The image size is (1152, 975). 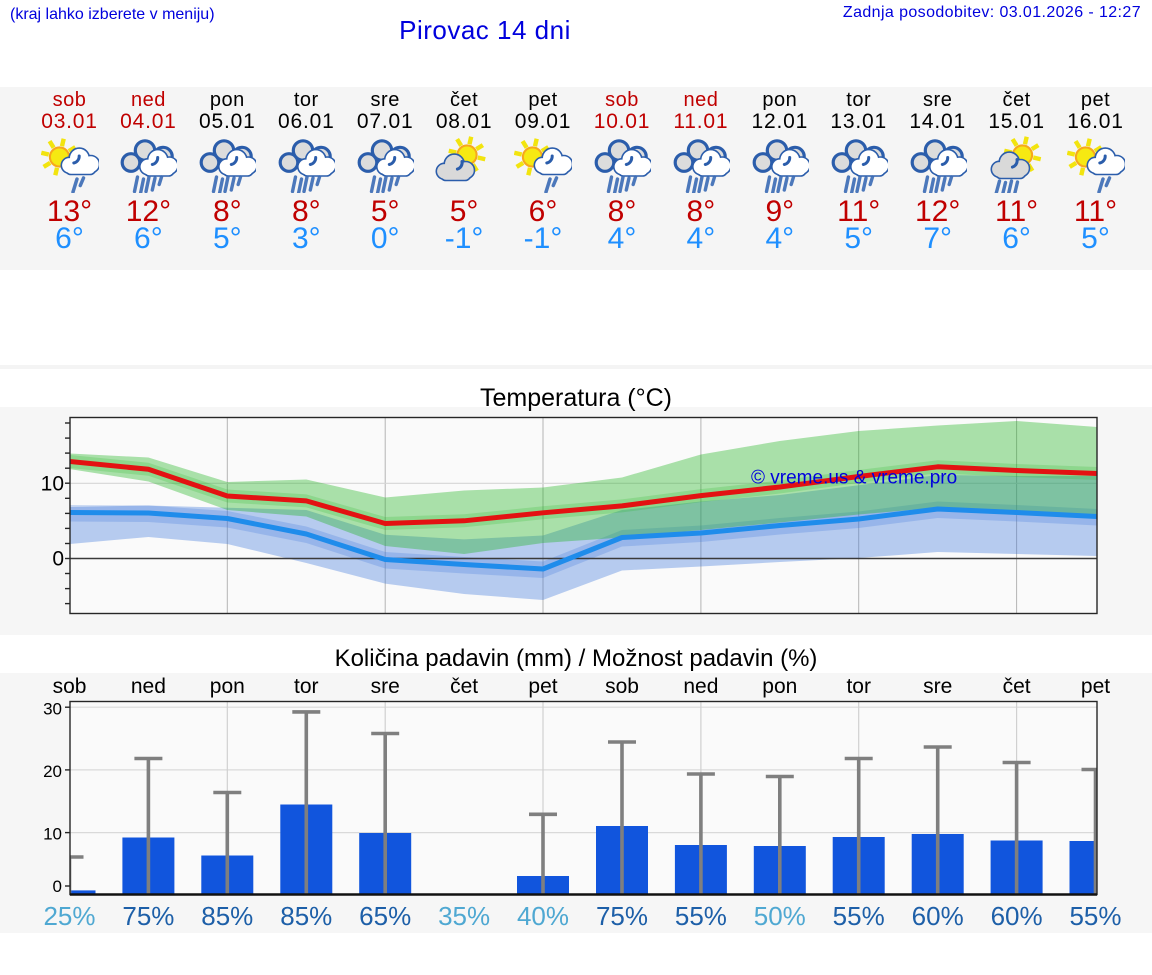 What do you see at coordinates (543, 916) in the screenshot?
I see `svg-text: 40%` at bounding box center [543, 916].